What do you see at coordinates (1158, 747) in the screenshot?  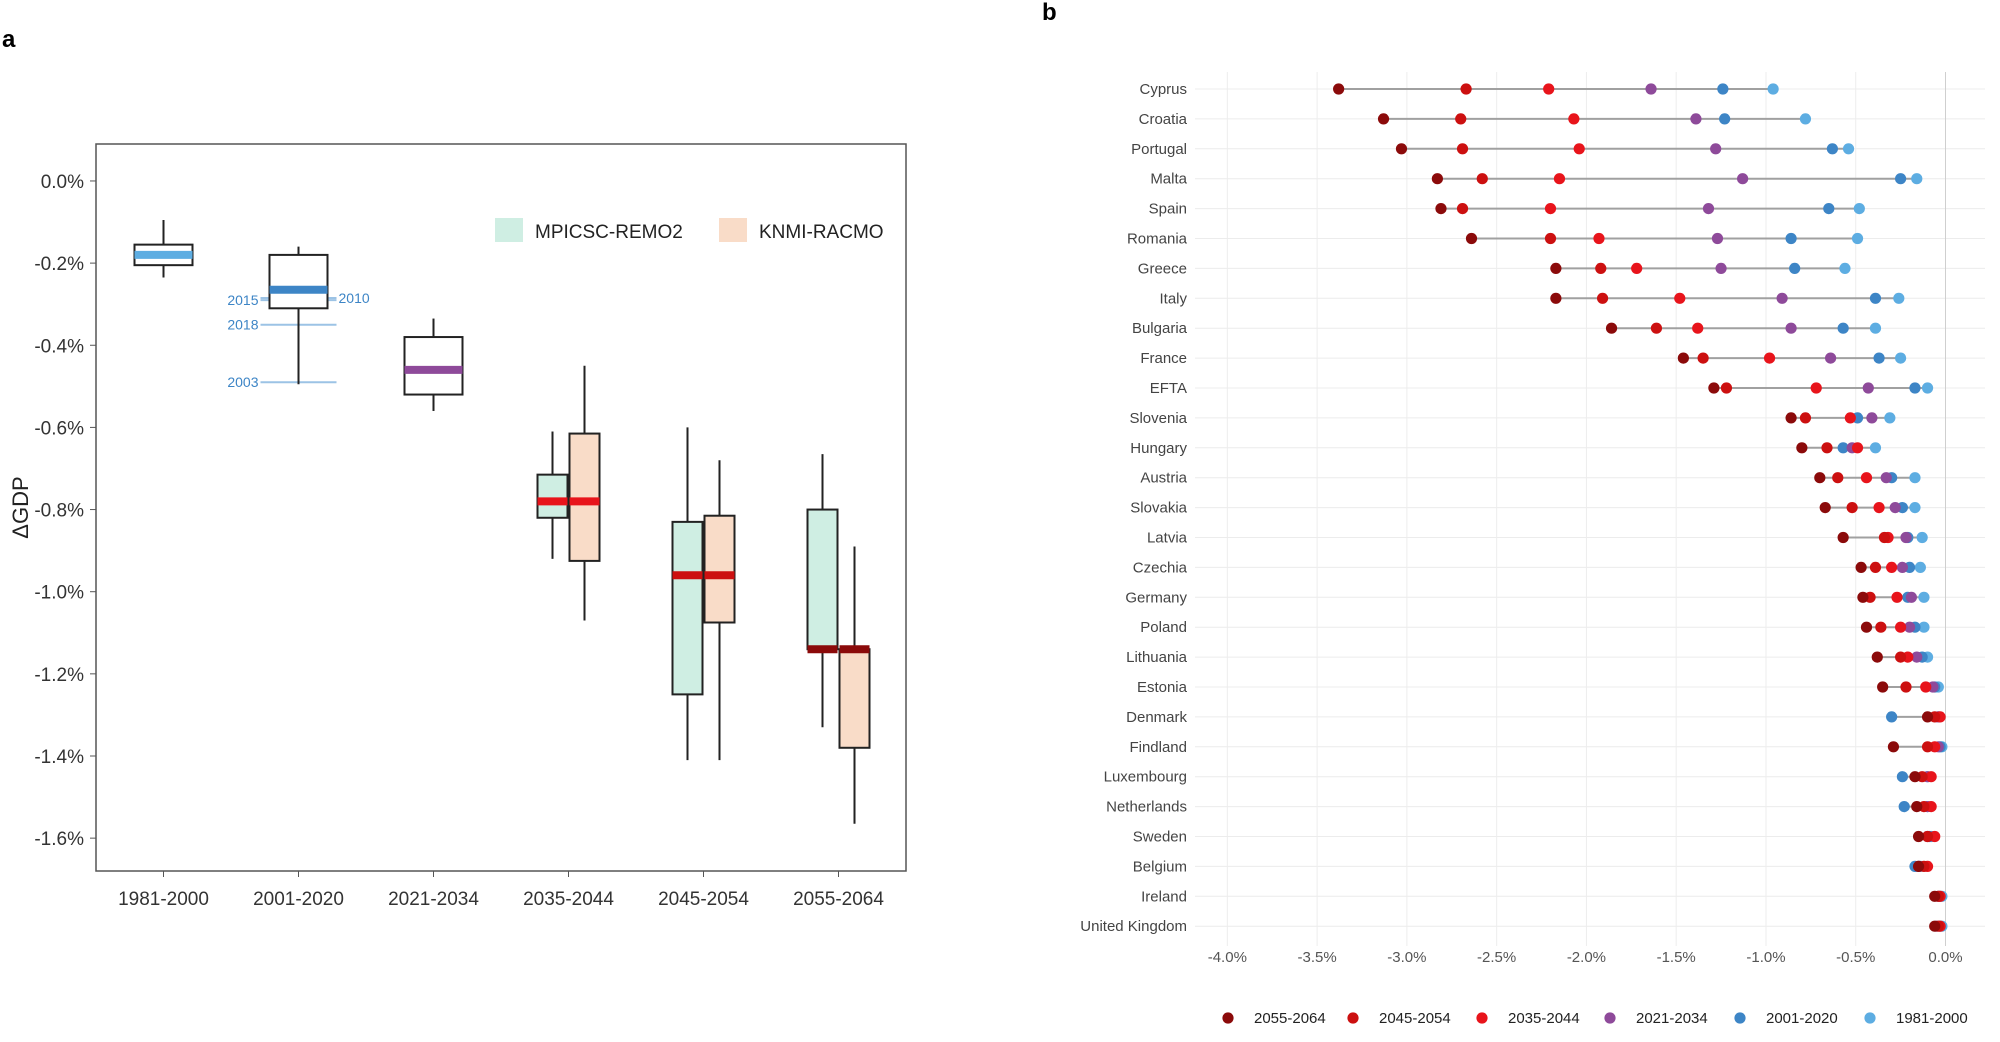 I see `country-label: Findland` at bounding box center [1158, 747].